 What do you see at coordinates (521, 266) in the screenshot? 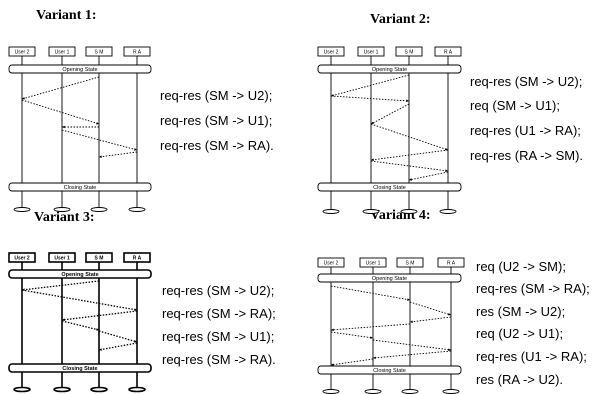
I see `variant-4-step-1: req (U2 -> SM);` at bounding box center [521, 266].